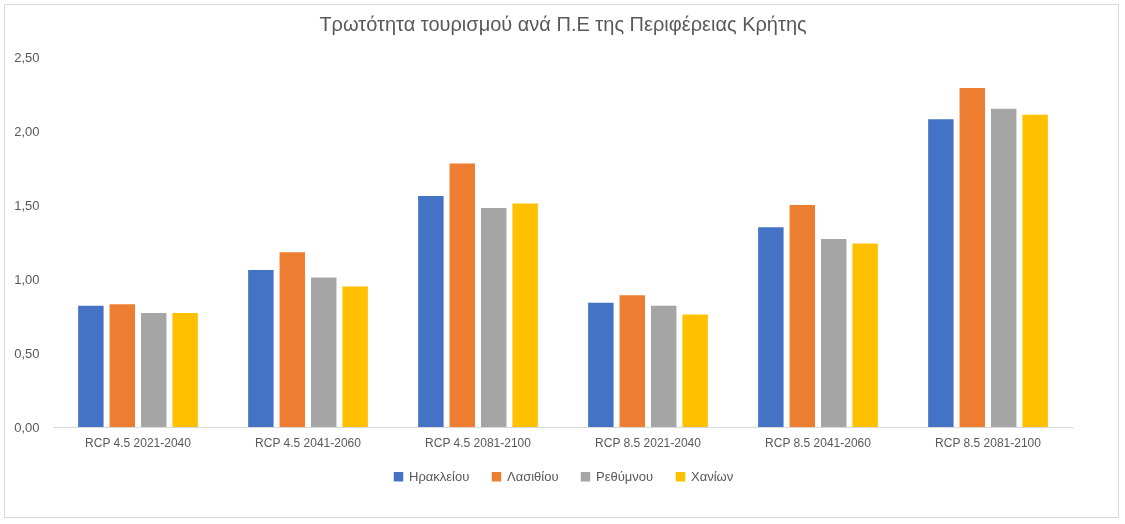 This screenshot has width=1125, height=524. Describe the element at coordinates (988, 442) in the screenshot. I see `x-tick-label: RCP 8.5 2081-2100` at that location.